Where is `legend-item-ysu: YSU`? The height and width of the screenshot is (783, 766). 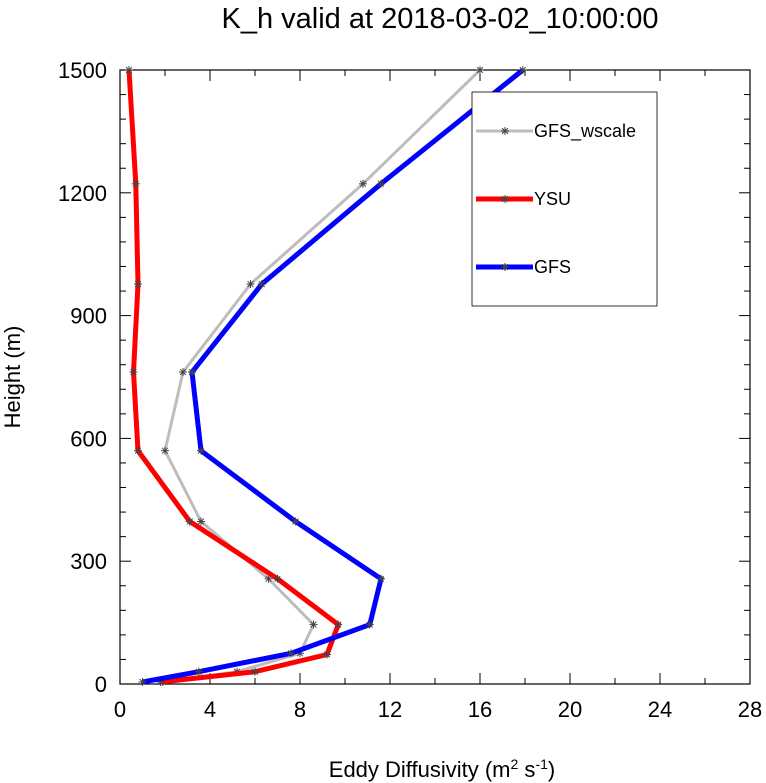 legend-item-ysu: YSU is located at coordinates (523, 199).